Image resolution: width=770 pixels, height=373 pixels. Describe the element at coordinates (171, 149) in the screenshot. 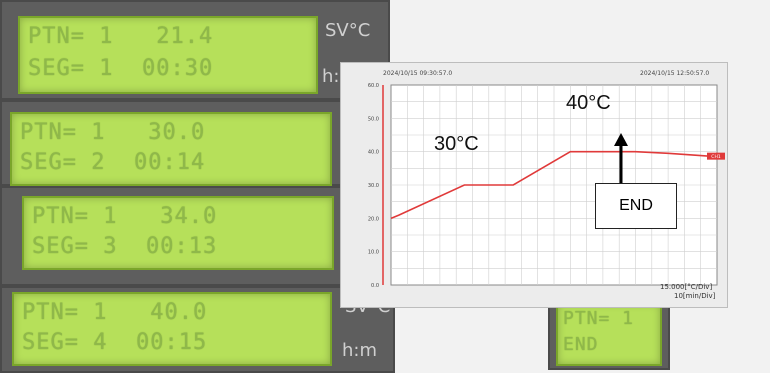

I see `lcd-display-2: PTN= 1 30.0 SEG= 2 00:14` at that location.